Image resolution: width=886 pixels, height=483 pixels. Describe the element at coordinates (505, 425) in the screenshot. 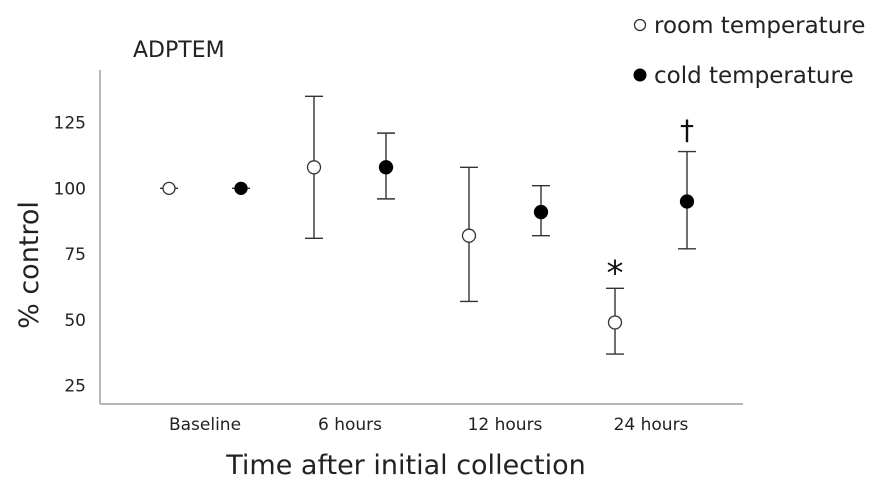

I see `x-tick-label: 12 hours` at that location.